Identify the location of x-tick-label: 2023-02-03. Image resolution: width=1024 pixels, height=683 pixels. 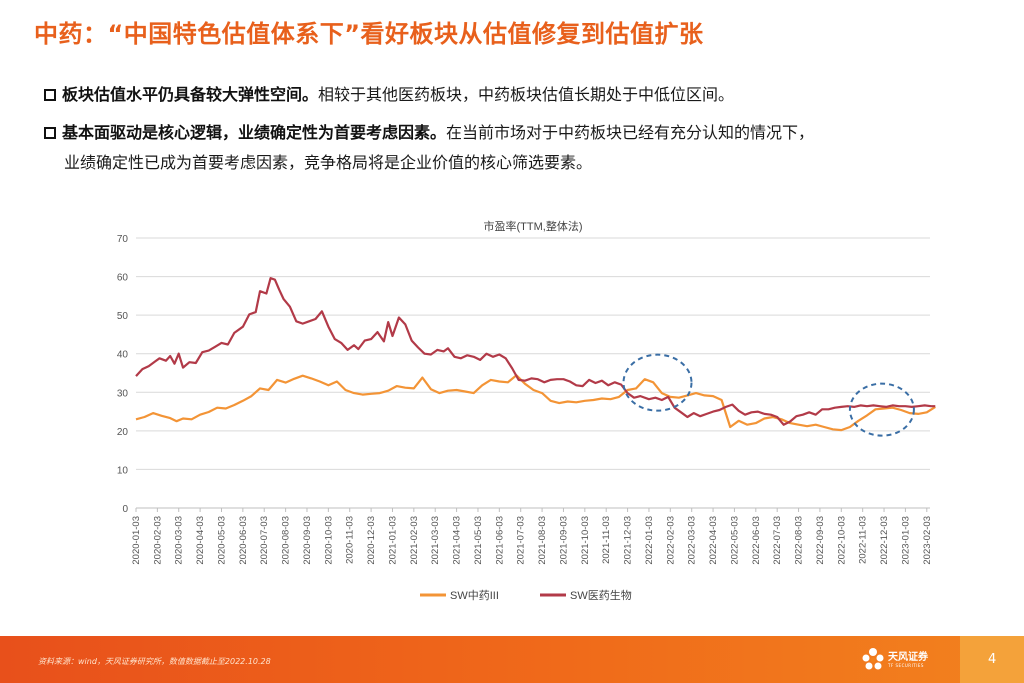
(927, 540).